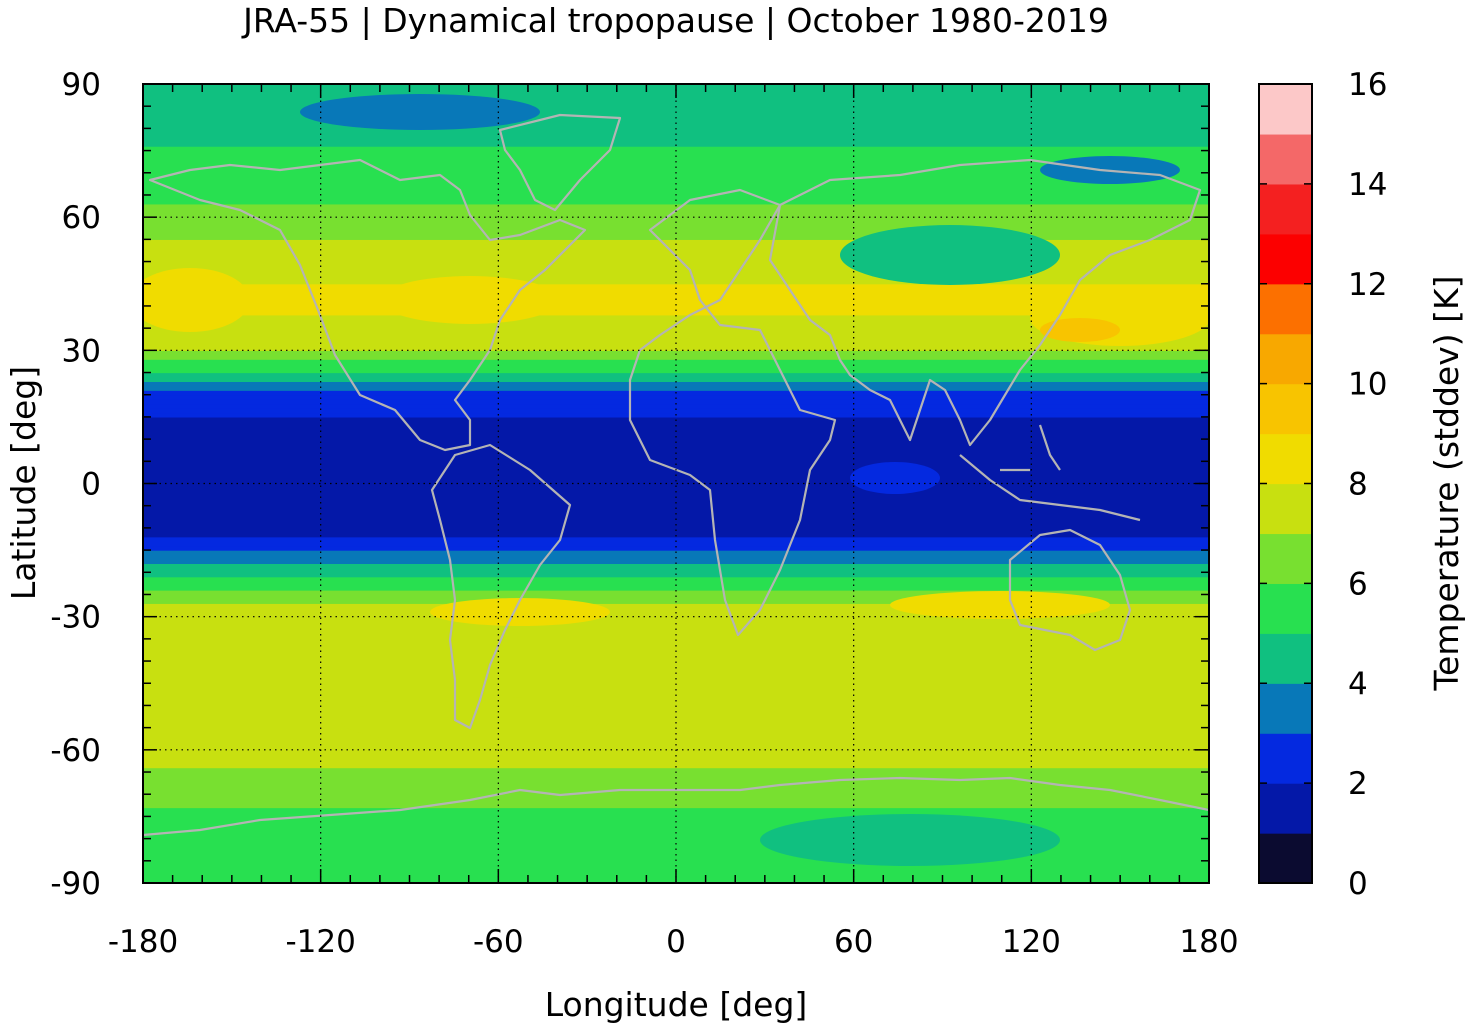  I want to click on anomaly-antarctic-min, so click(910, 840).